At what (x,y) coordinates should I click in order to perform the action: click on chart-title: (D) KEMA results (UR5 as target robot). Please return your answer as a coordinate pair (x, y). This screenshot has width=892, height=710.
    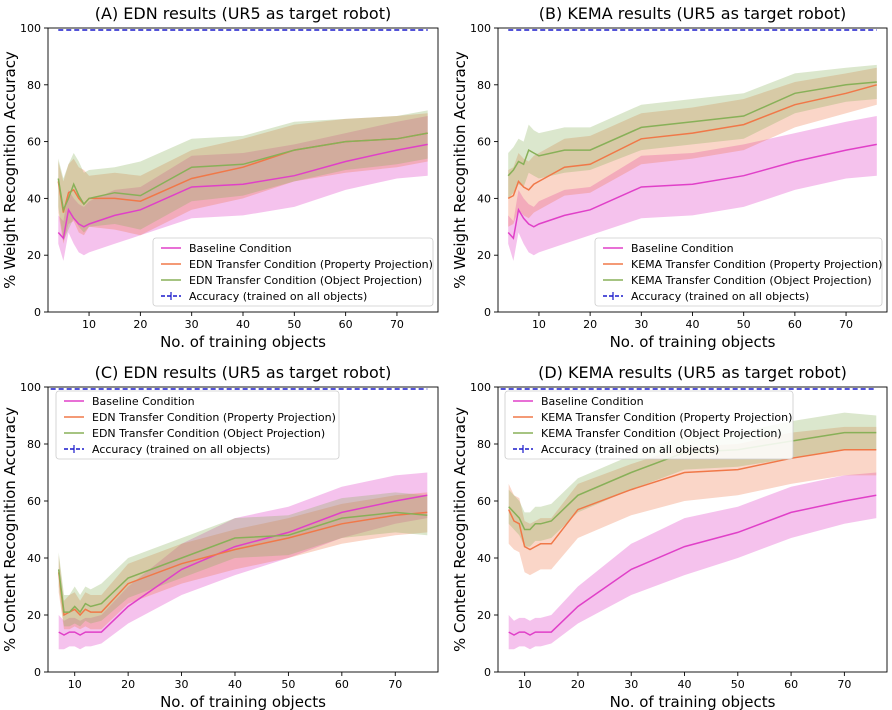
    Looking at the image, I should click on (692, 372).